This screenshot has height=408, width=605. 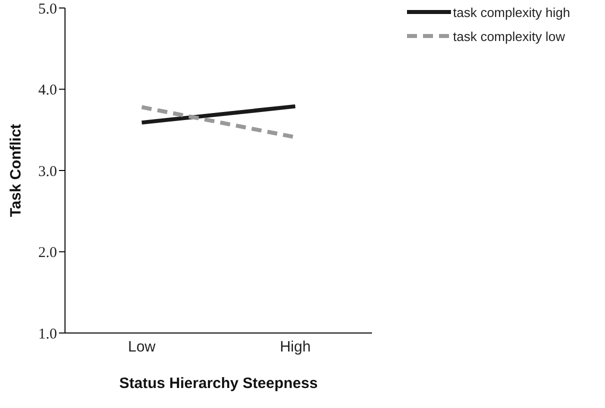 I want to click on y-tick-label: 5.0, so click(x=47, y=9).